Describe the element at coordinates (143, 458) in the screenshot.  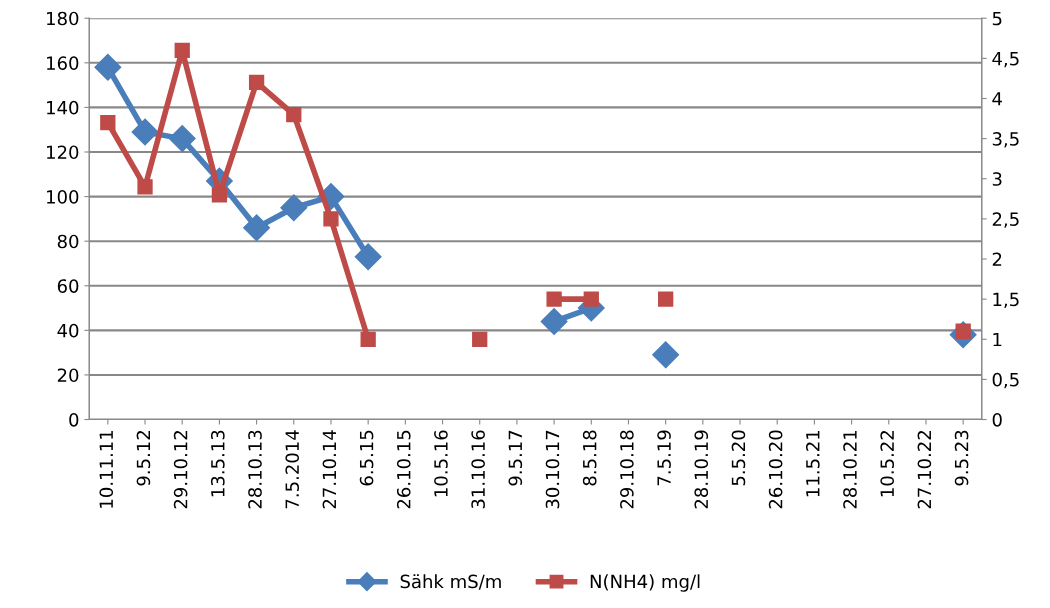
I see `x-tick-label: 9.5.12` at that location.